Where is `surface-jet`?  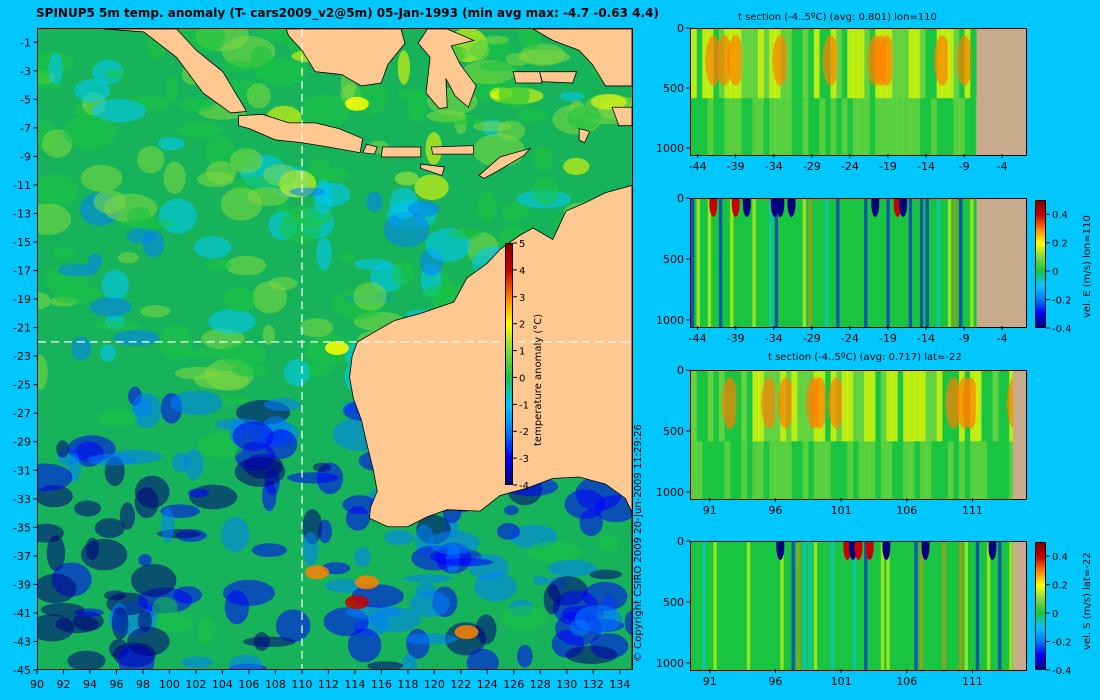
surface-jet is located at coordinates (735, 208).